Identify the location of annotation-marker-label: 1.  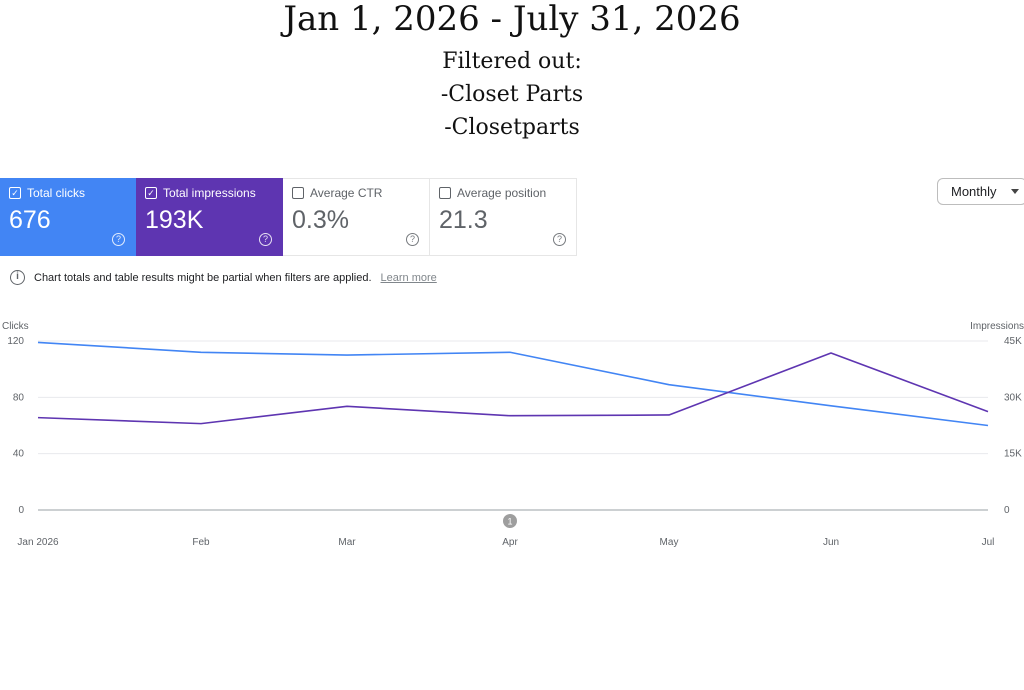
(509, 522).